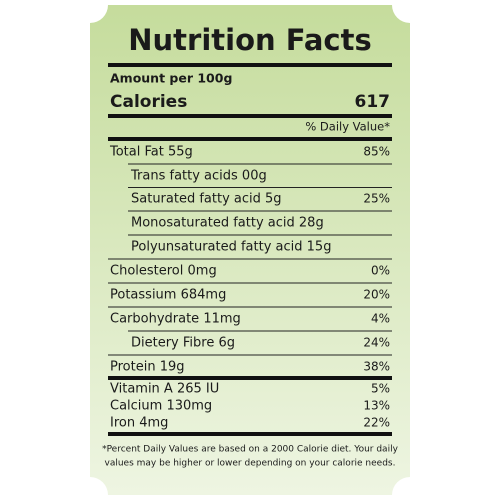  I want to click on nutrient-name: Carbohydrate 11mg, so click(175, 319).